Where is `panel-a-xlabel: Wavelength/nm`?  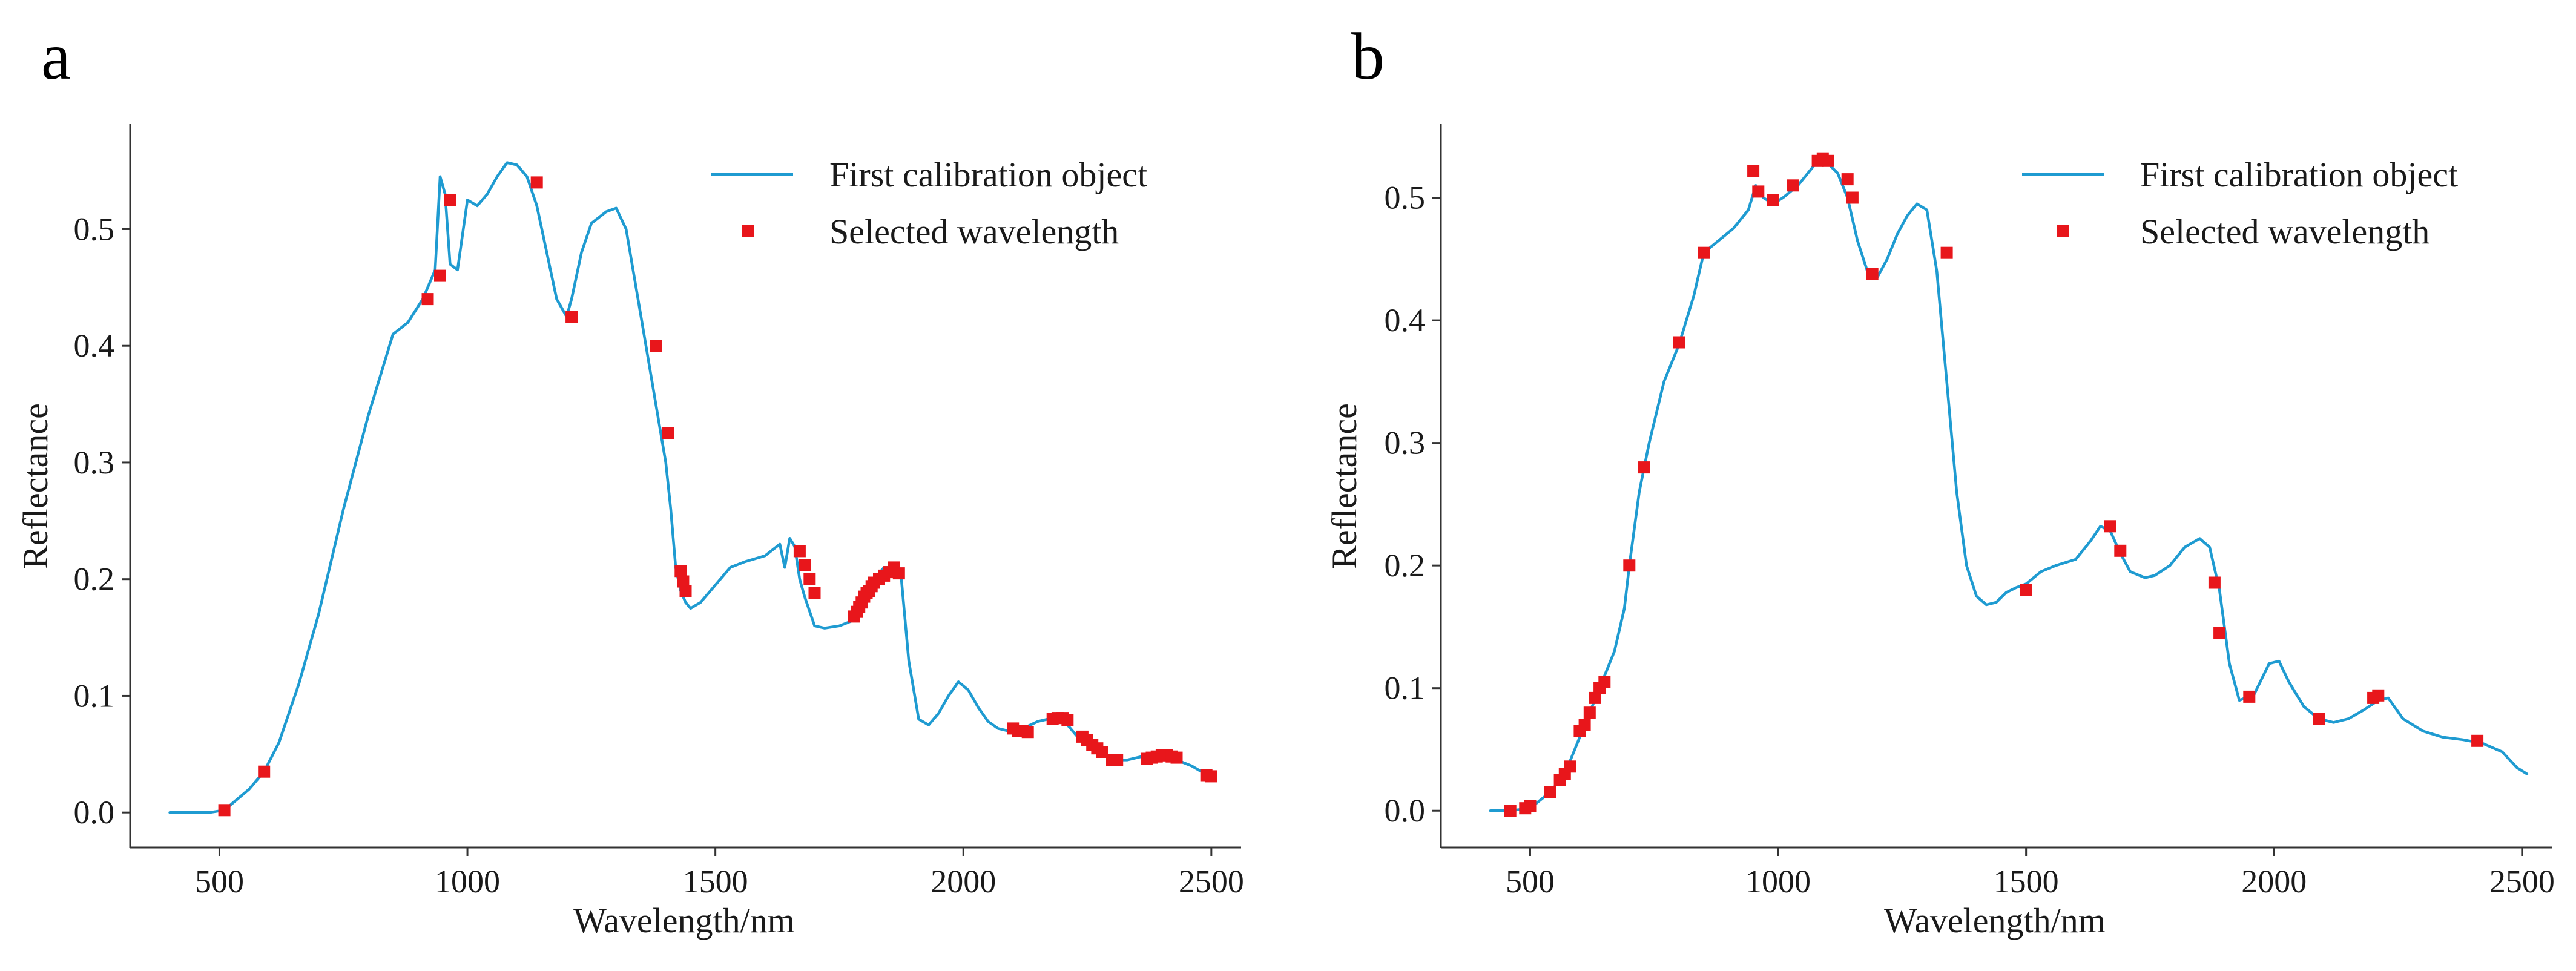 panel-a-xlabel: Wavelength/nm is located at coordinates (684, 921).